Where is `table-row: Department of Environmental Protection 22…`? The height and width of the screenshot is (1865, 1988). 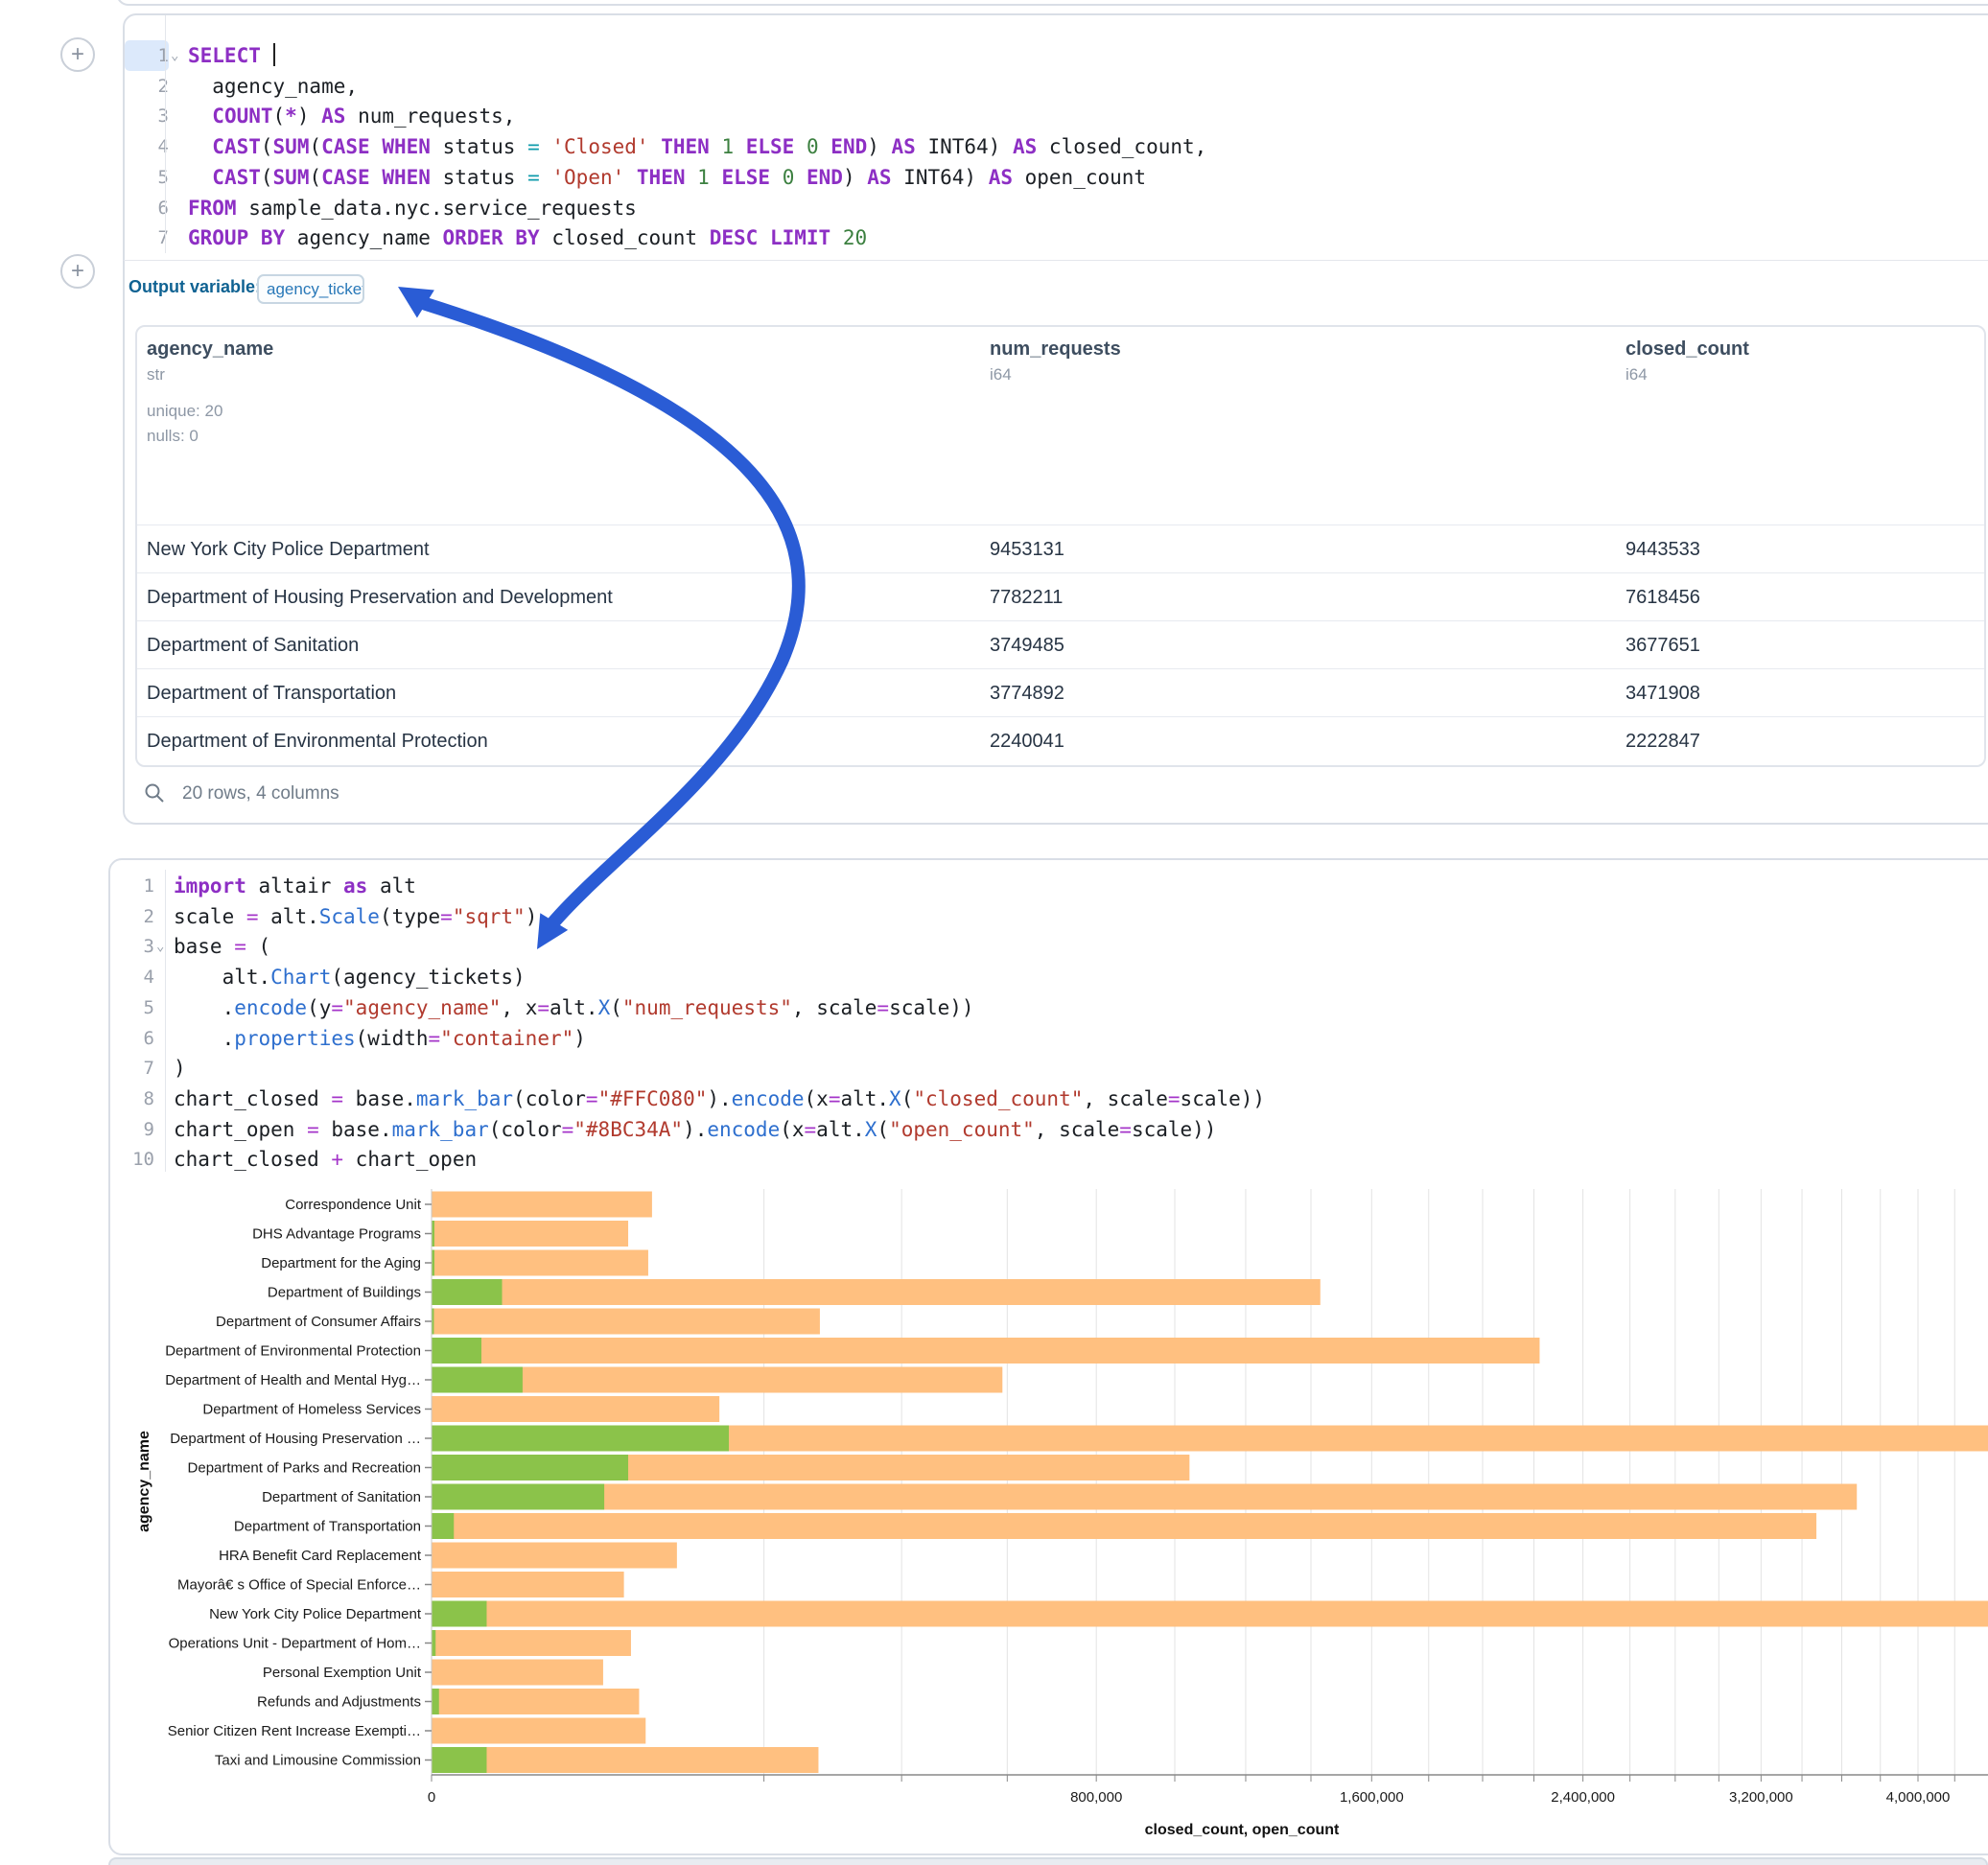 table-row: Department of Environmental Protection 22… is located at coordinates (1060, 740).